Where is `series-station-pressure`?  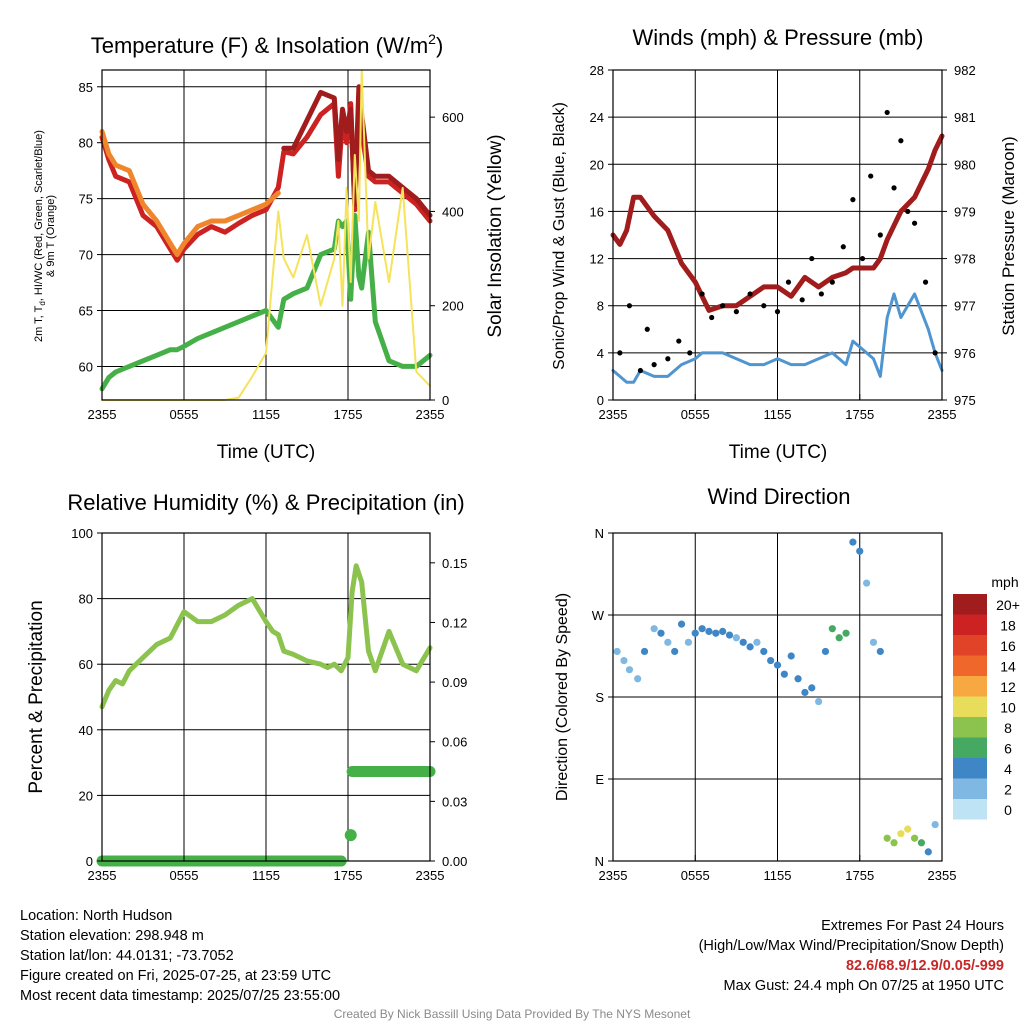 series-station-pressure is located at coordinates (777, 223).